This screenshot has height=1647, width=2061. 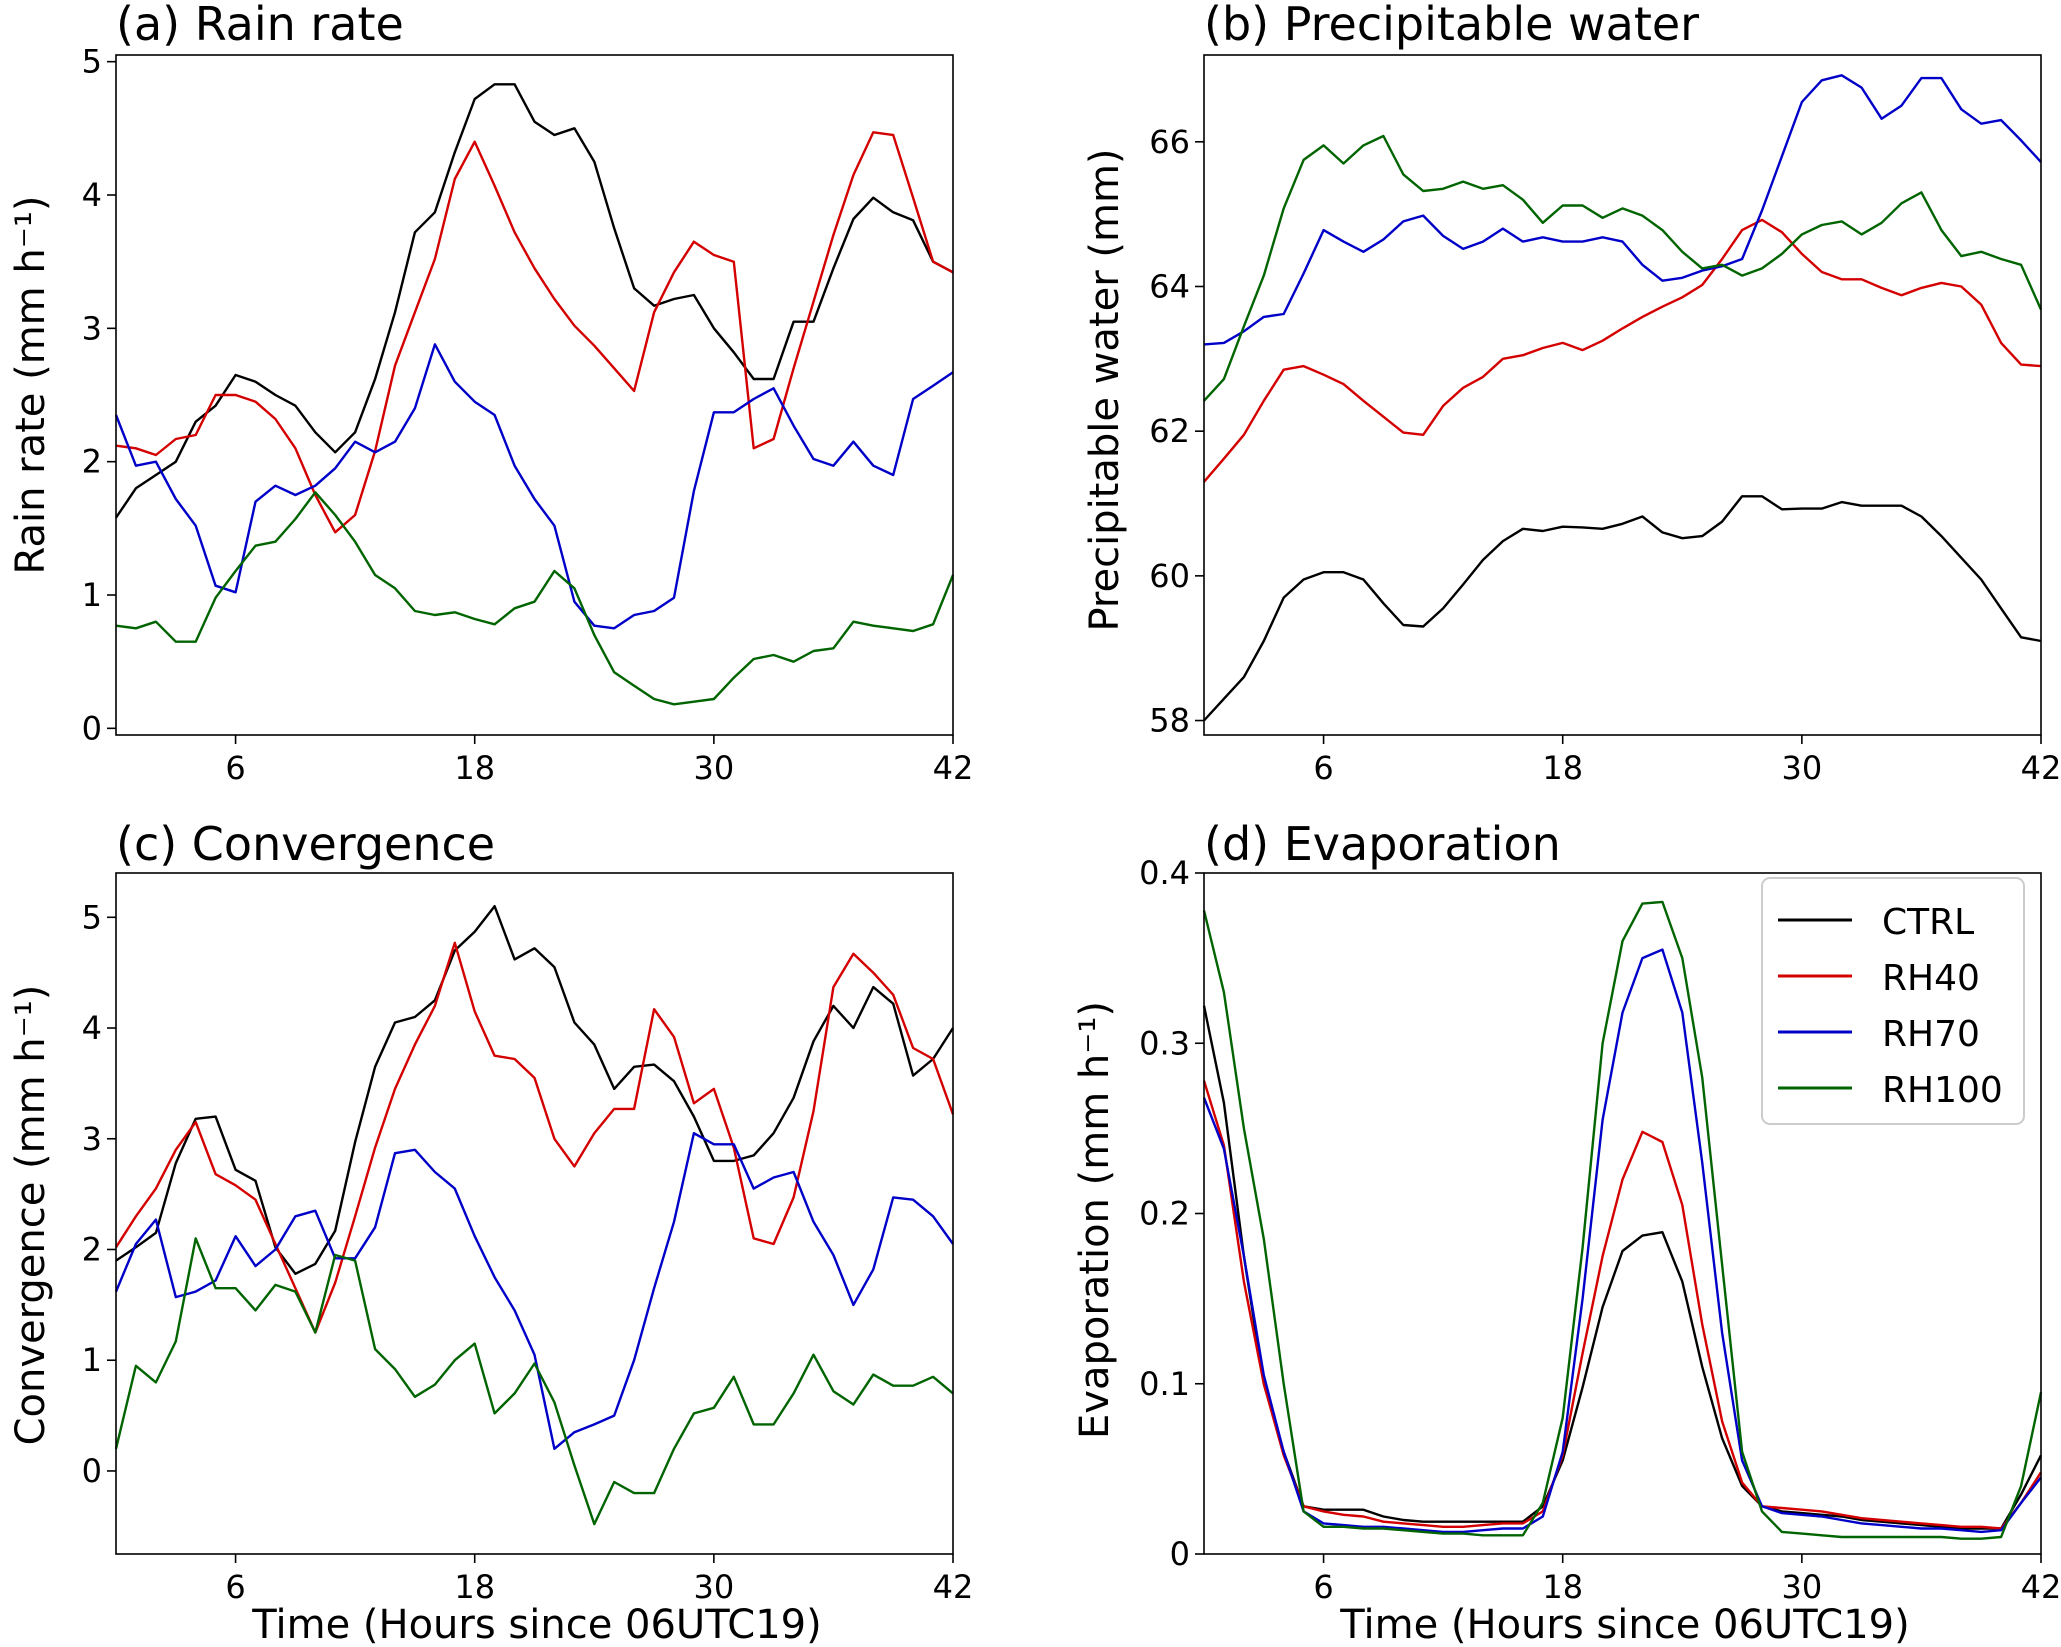 I want to click on panel-d-ytick-label-0.1: 0.1, so click(x=1164, y=1384).